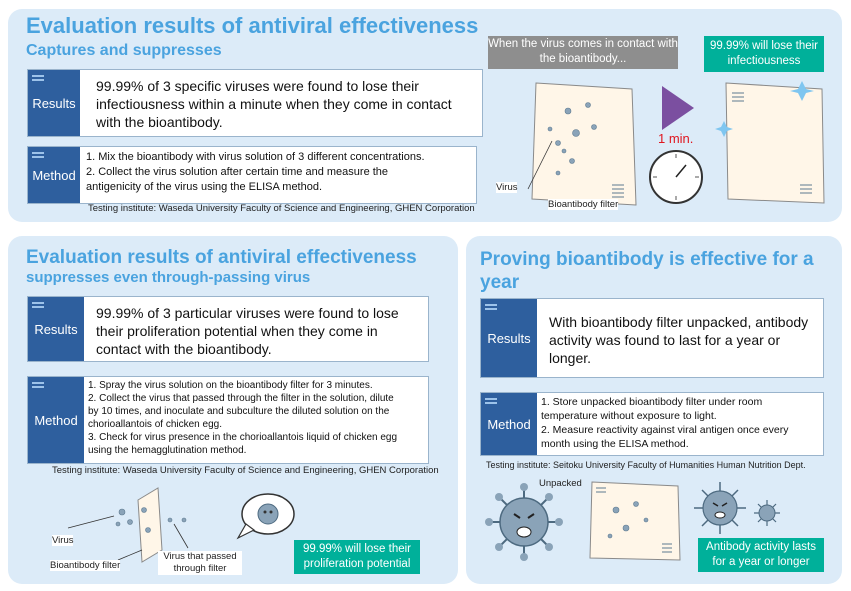 The width and height of the screenshot is (851, 591). Describe the element at coordinates (167, 450) in the screenshot. I see `panel2-method-line-6: using the hemagglutination method.` at that location.